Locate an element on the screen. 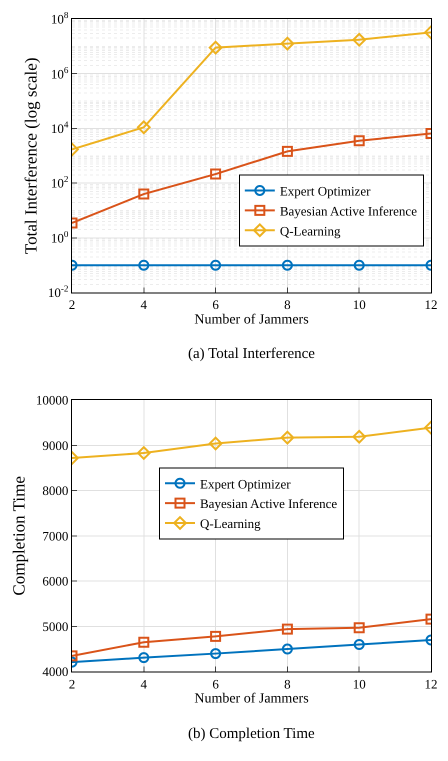 This screenshot has width=448, height=761. y-tick-label: 10$^{2}$ is located at coordinates (59, 182).